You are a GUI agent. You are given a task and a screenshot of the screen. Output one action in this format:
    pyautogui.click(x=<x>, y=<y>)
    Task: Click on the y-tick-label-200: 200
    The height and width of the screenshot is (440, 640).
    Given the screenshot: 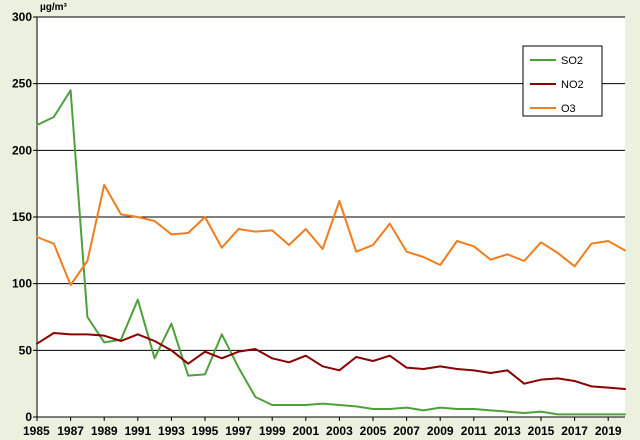 What is the action you would take?
    pyautogui.click(x=22, y=150)
    